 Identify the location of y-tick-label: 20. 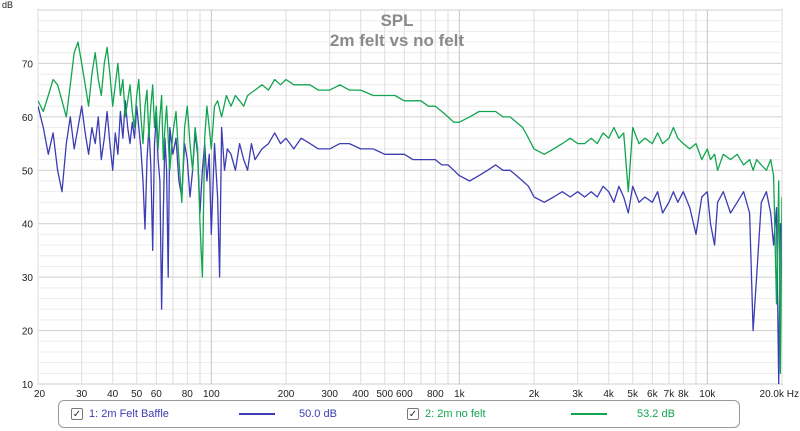
(28, 332).